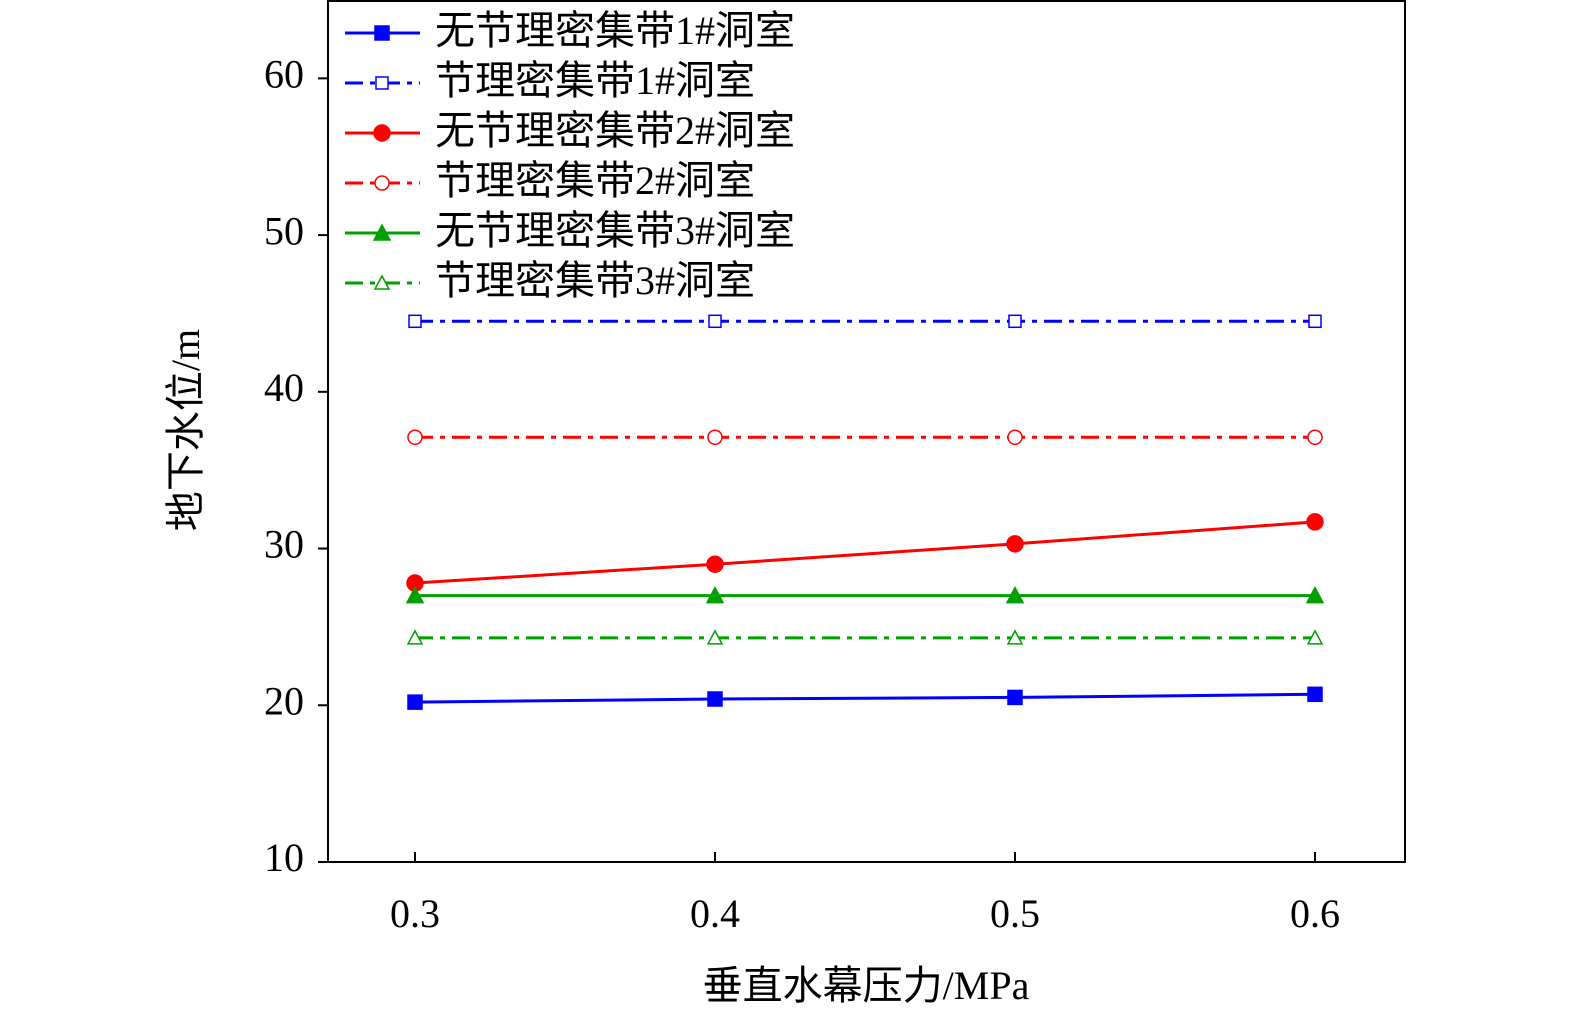 This screenshot has height=1027, width=1575. What do you see at coordinates (615, 130) in the screenshot?
I see `legend-label: 无节理密集带2#洞室` at bounding box center [615, 130].